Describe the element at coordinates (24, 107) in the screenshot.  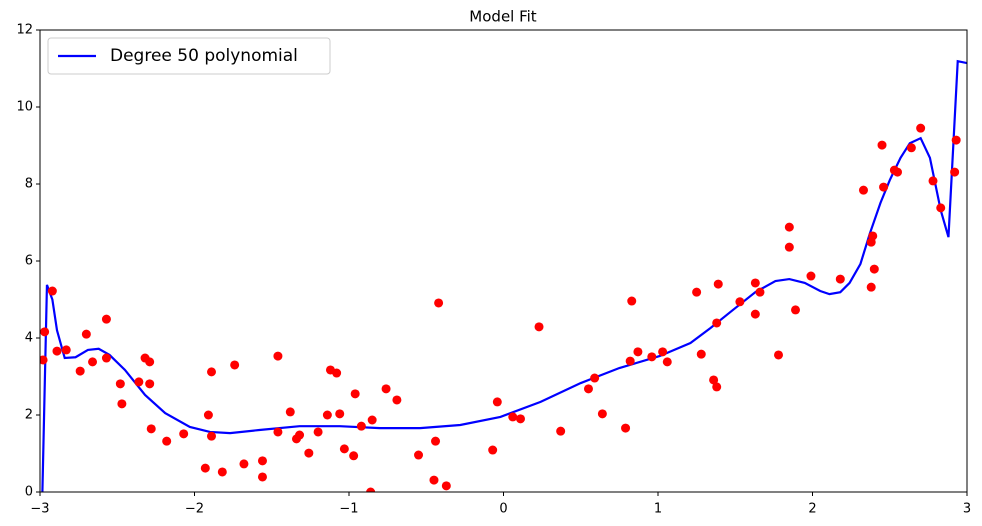
I see `y-tick-label: 10` at that location.